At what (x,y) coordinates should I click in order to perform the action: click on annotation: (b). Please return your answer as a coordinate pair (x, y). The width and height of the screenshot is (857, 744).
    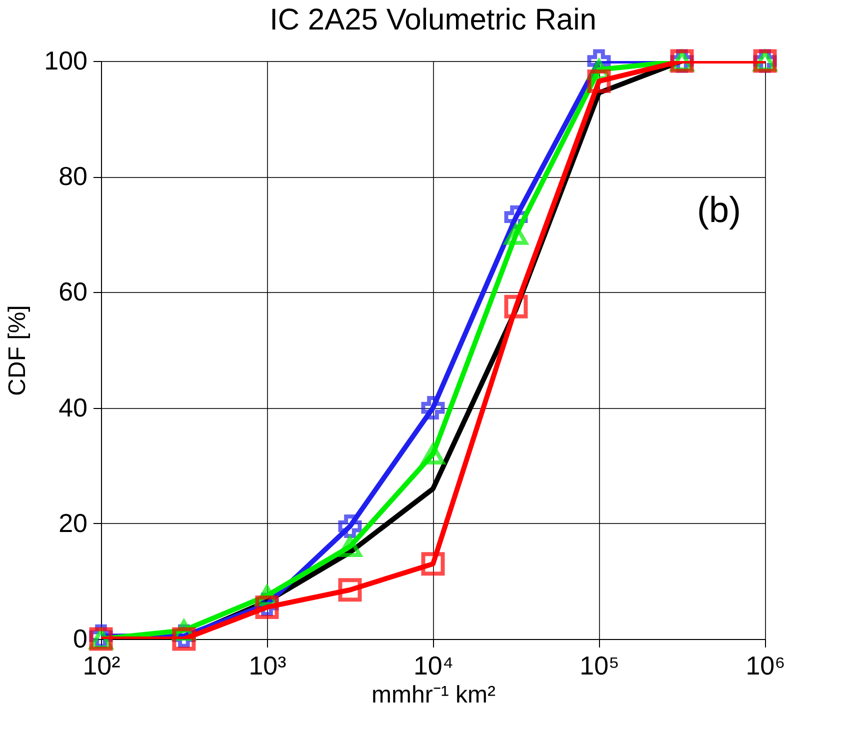
    Looking at the image, I should click on (719, 209).